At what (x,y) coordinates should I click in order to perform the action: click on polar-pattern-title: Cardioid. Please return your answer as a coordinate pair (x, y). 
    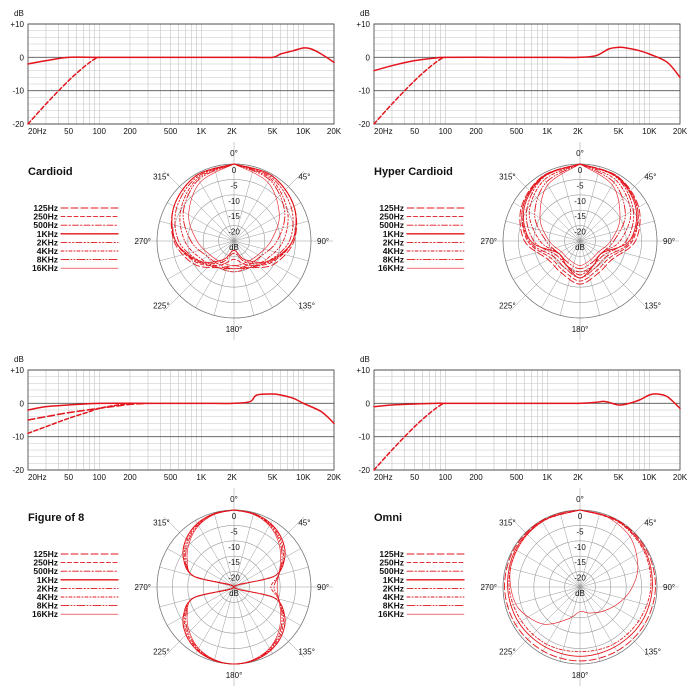
    Looking at the image, I should click on (50, 172).